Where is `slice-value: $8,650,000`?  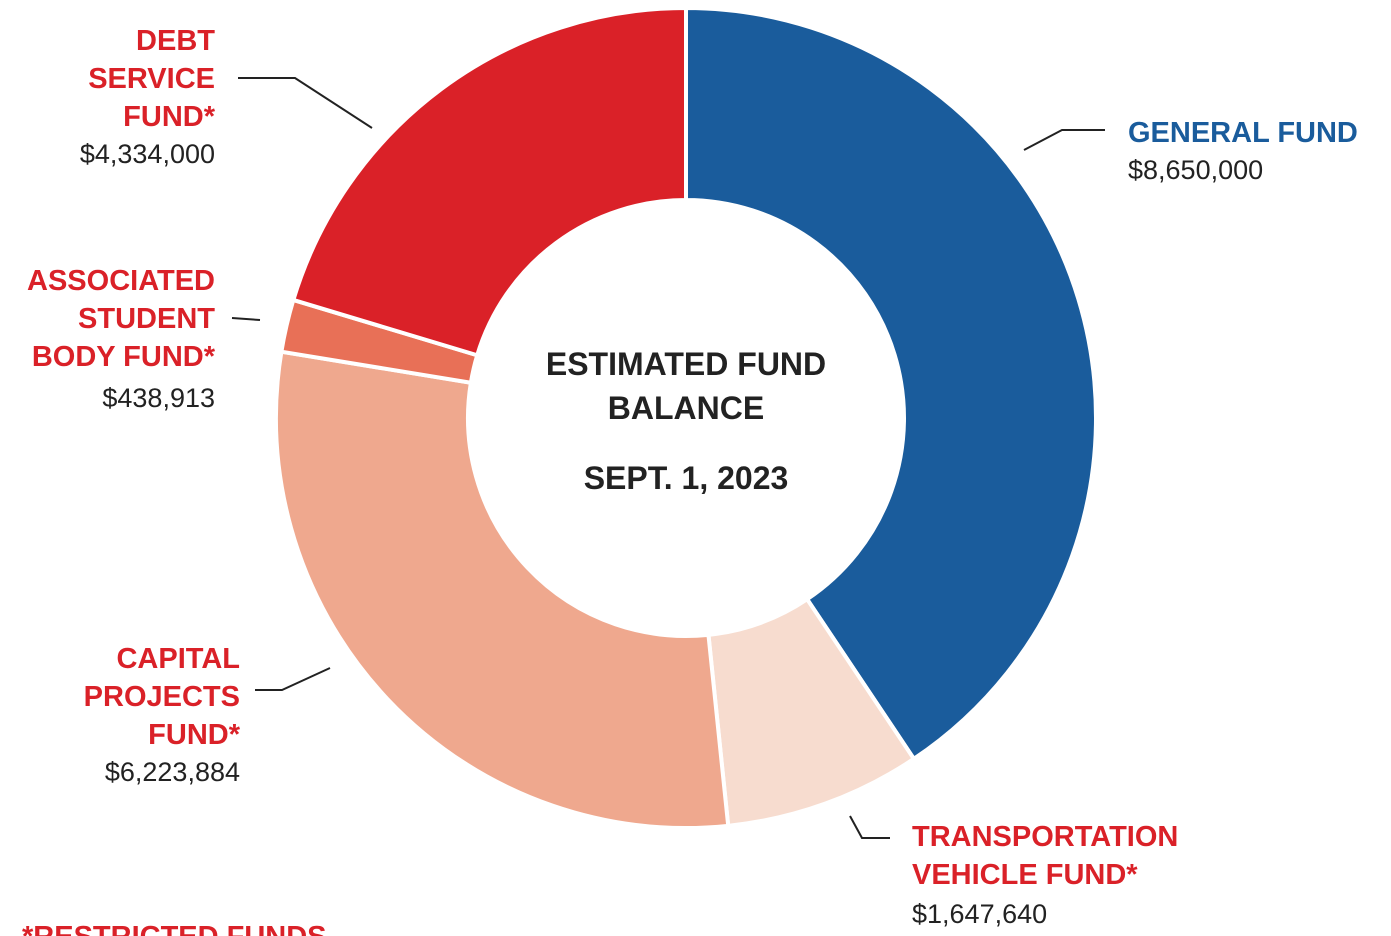 slice-value: $8,650,000 is located at coordinates (1196, 170).